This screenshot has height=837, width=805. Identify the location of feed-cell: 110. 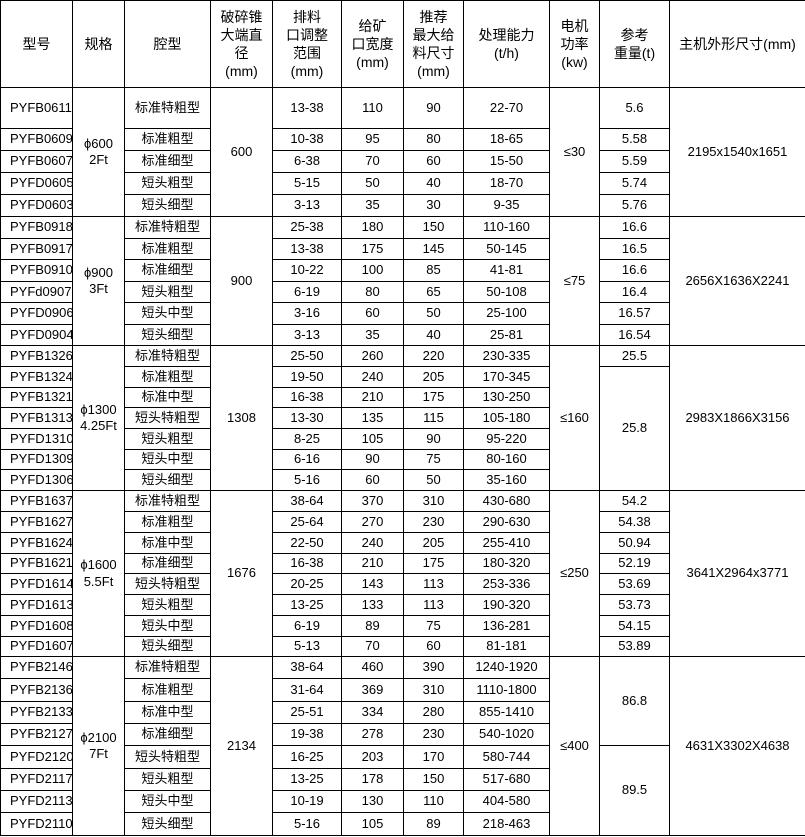
(433, 801).